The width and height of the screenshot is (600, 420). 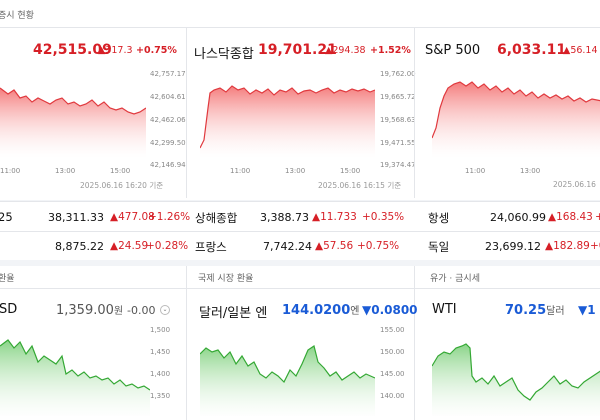 What do you see at coordinates (160, 396) in the screenshot?
I see `y-tick: 1,350` at bounding box center [160, 396].